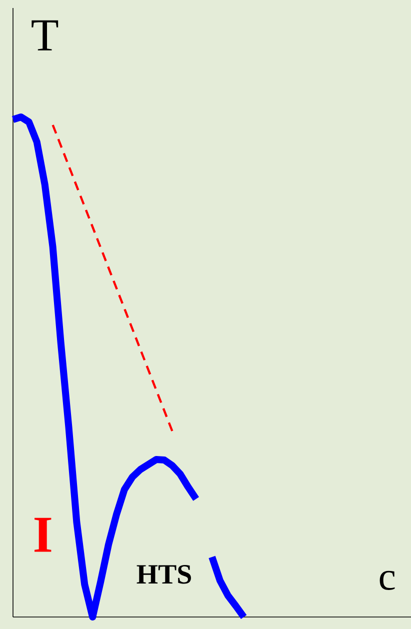  Describe the element at coordinates (44, 35) in the screenshot. I see `y-axis-title: T` at that location.